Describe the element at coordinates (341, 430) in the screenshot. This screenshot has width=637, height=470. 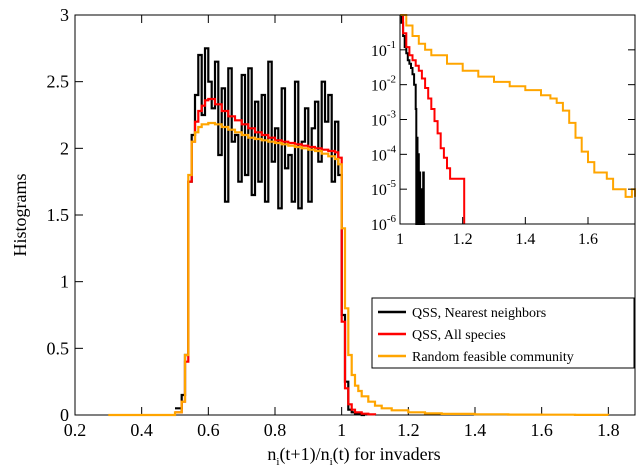
I see `main-x-tick-label: 1` at that location.